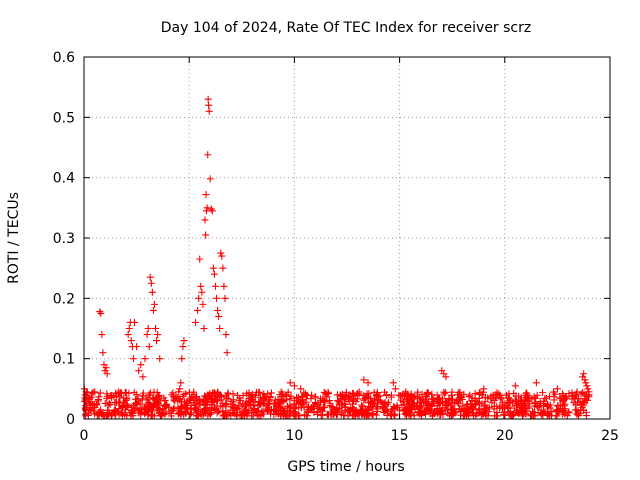 This screenshot has width=640, height=480. Describe the element at coordinates (294, 436) in the screenshot. I see `x-tick-label: 10` at that location.